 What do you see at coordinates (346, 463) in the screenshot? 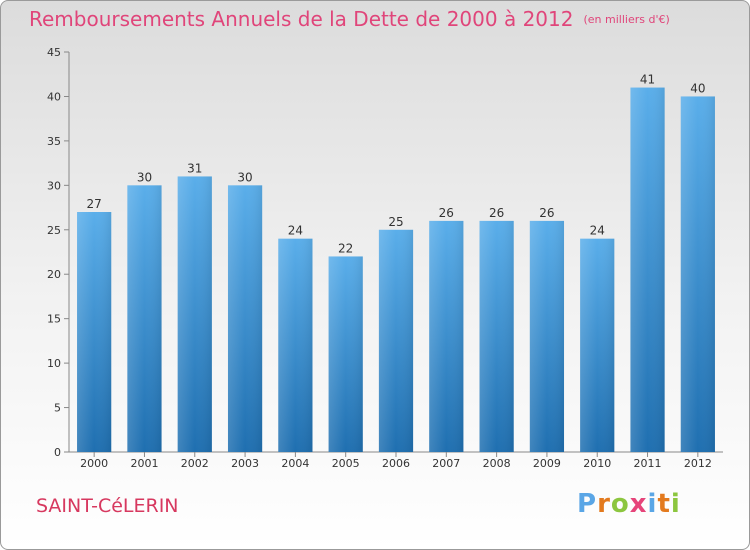
I see `x-tick-label: 2005` at bounding box center [346, 463].